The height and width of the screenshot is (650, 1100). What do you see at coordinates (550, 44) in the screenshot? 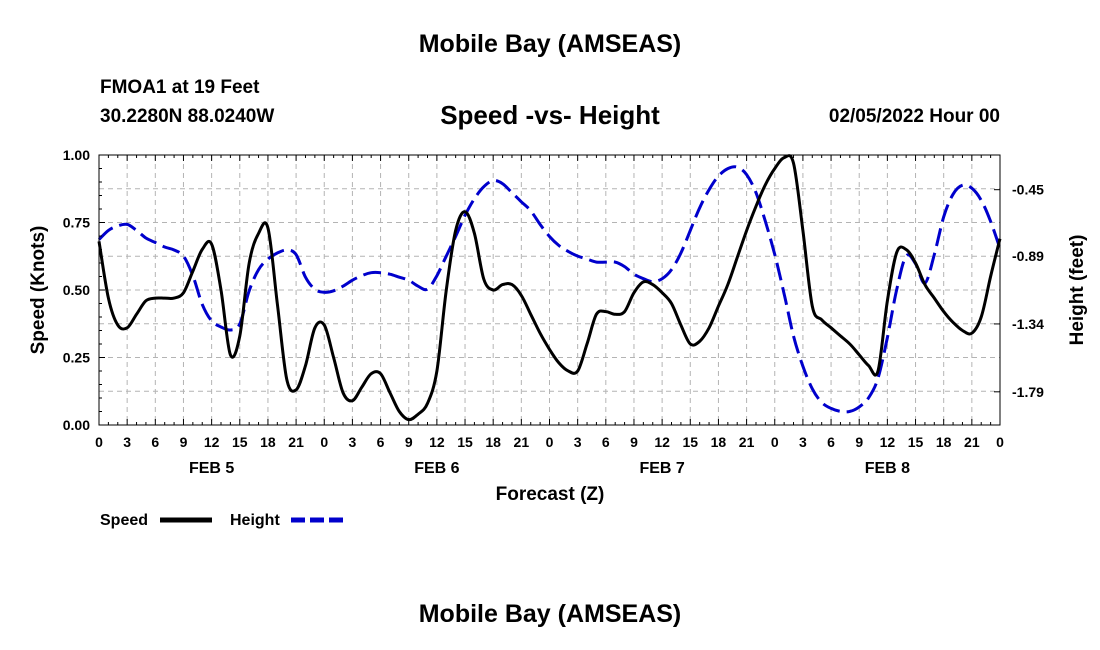
I see `page-title: Mobile Bay (AMSEAS)` at bounding box center [550, 44].